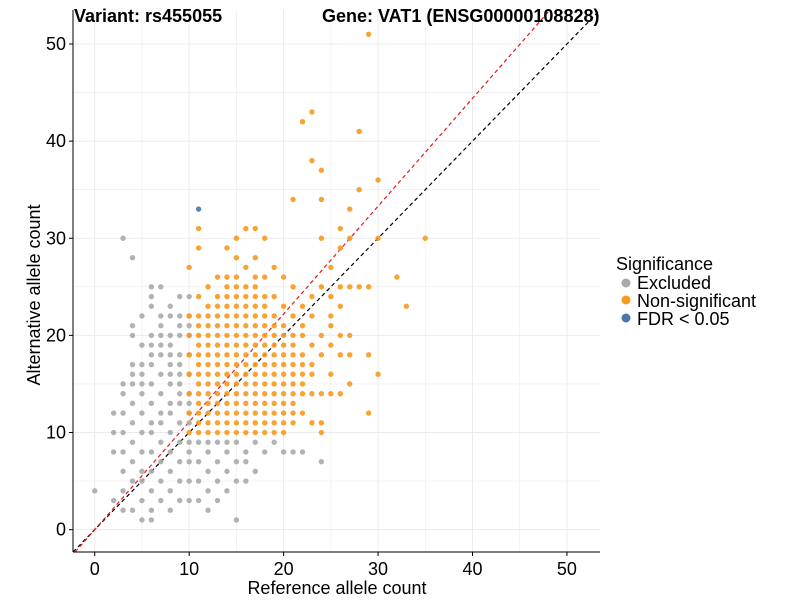  I want to click on legend-label-non-significant: Non-significant, so click(696, 301).